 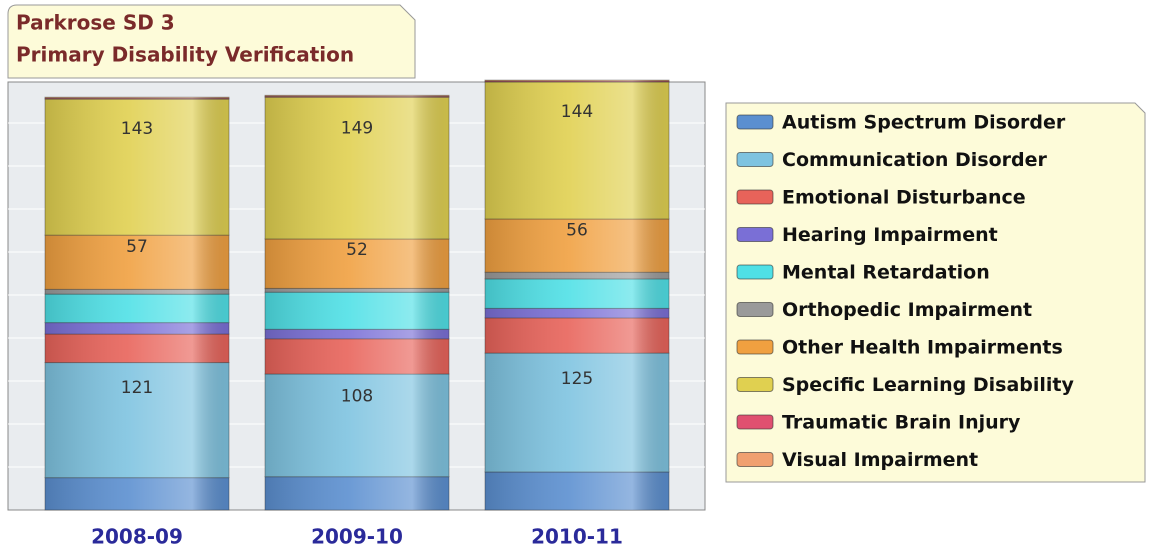 What do you see at coordinates (880, 460) in the screenshot?
I see `legend-label: Visual Impairment` at bounding box center [880, 460].